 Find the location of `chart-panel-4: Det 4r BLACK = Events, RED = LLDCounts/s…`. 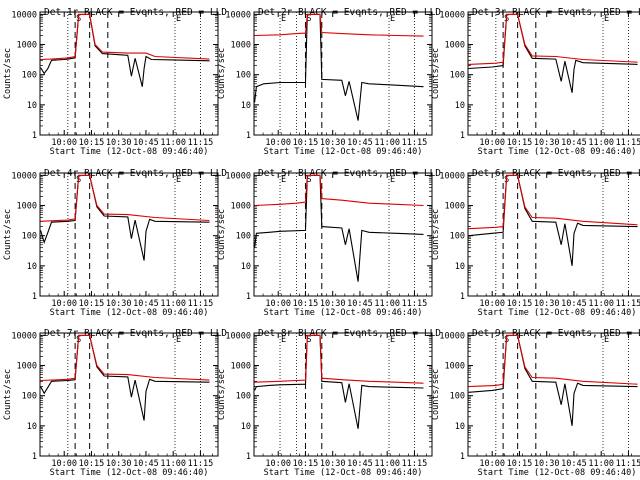

chart-panel-4: Det 4r BLACK = Events, RED = LLDCounts/s… is located at coordinates (115, 243).